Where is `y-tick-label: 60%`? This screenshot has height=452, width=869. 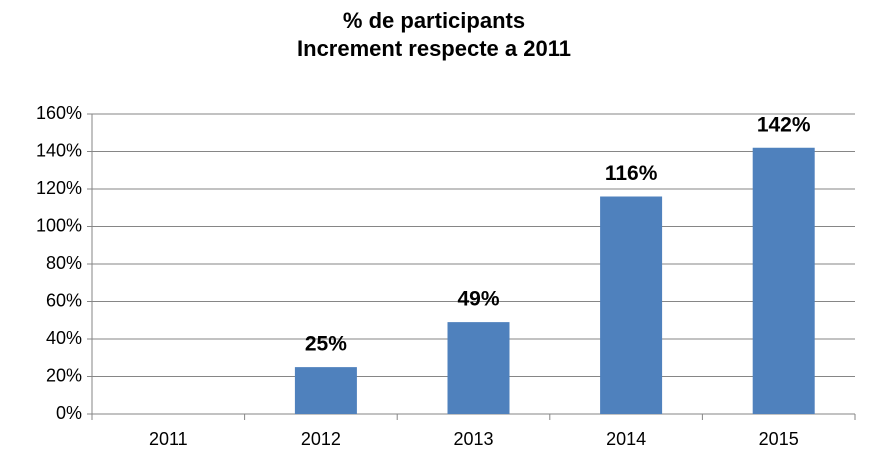
y-tick-label: 60% is located at coordinates (64, 300).